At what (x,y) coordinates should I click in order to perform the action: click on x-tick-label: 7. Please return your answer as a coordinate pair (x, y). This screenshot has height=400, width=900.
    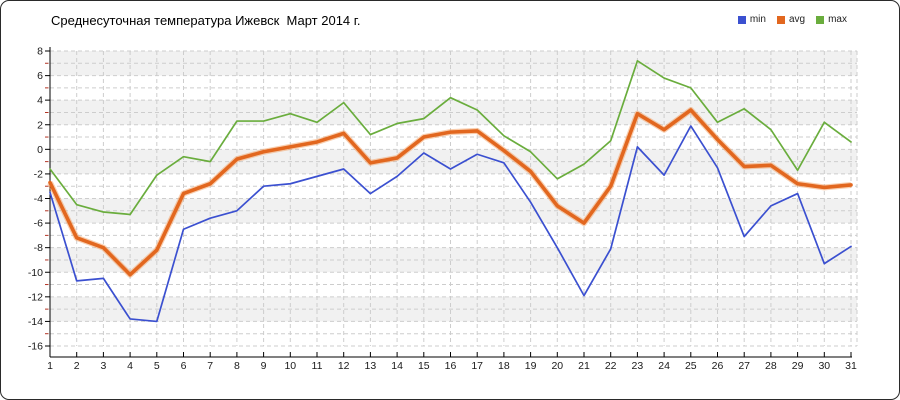
    Looking at the image, I should click on (210, 366).